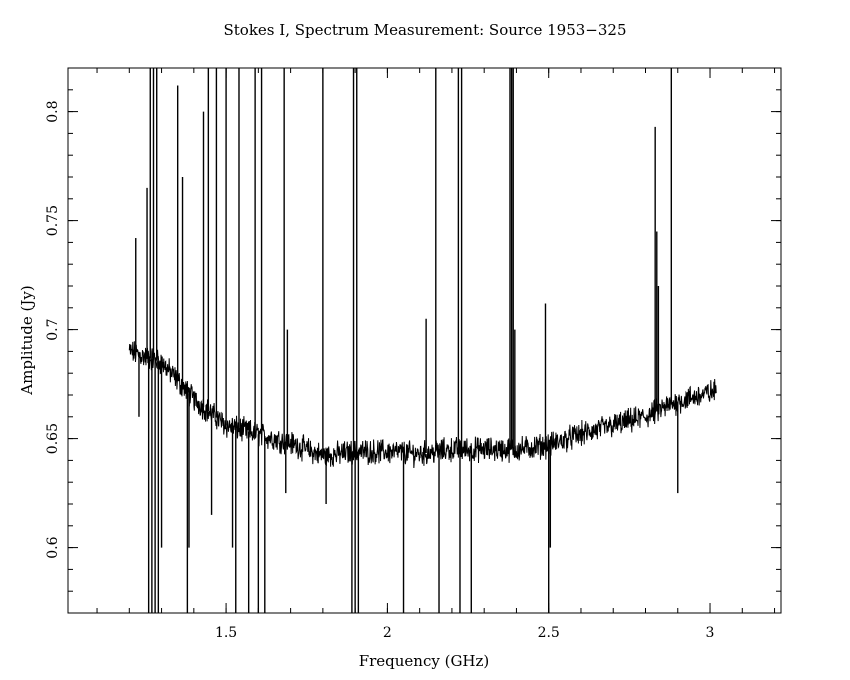  Describe the element at coordinates (53, 438) in the screenshot. I see `y-tick-label: 0.65` at that location.